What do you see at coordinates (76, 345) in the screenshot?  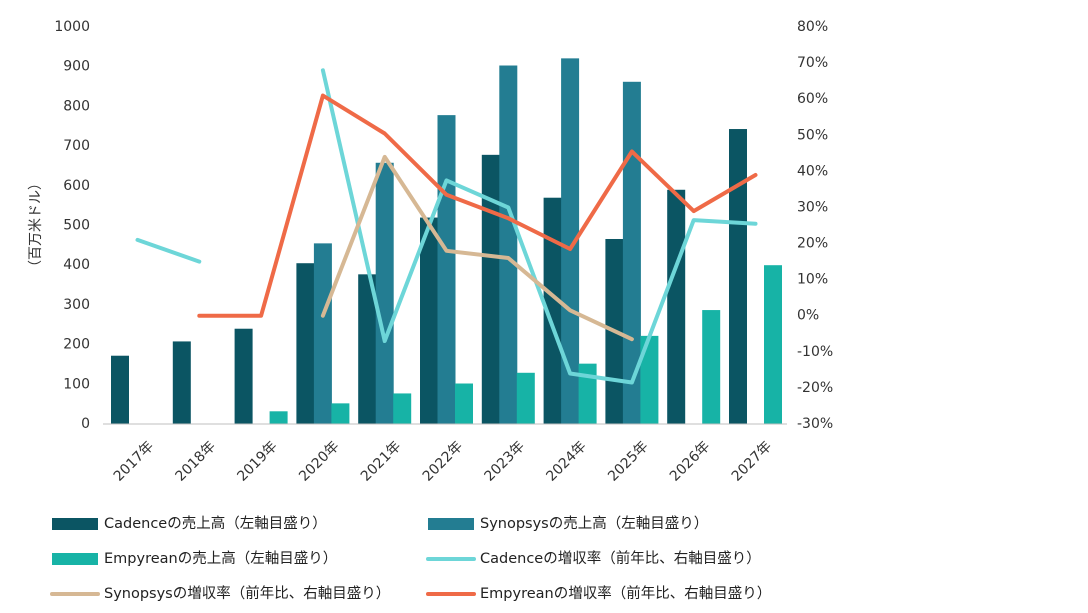 I see `left-tick-label: 200` at bounding box center [76, 345].